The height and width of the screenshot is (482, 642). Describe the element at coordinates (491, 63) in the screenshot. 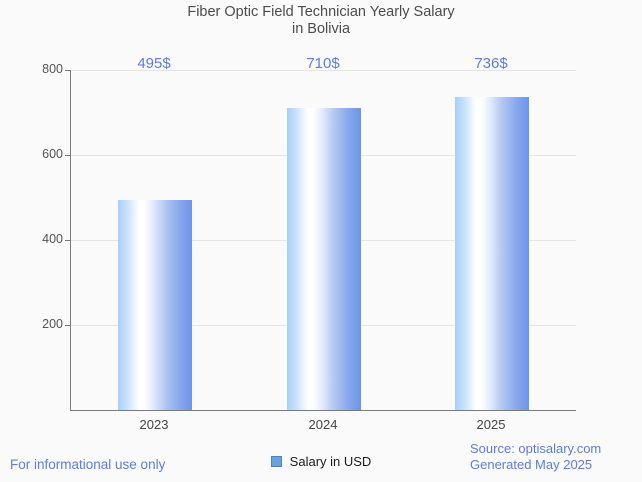

I see `value-label-2025: 736$` at that location.